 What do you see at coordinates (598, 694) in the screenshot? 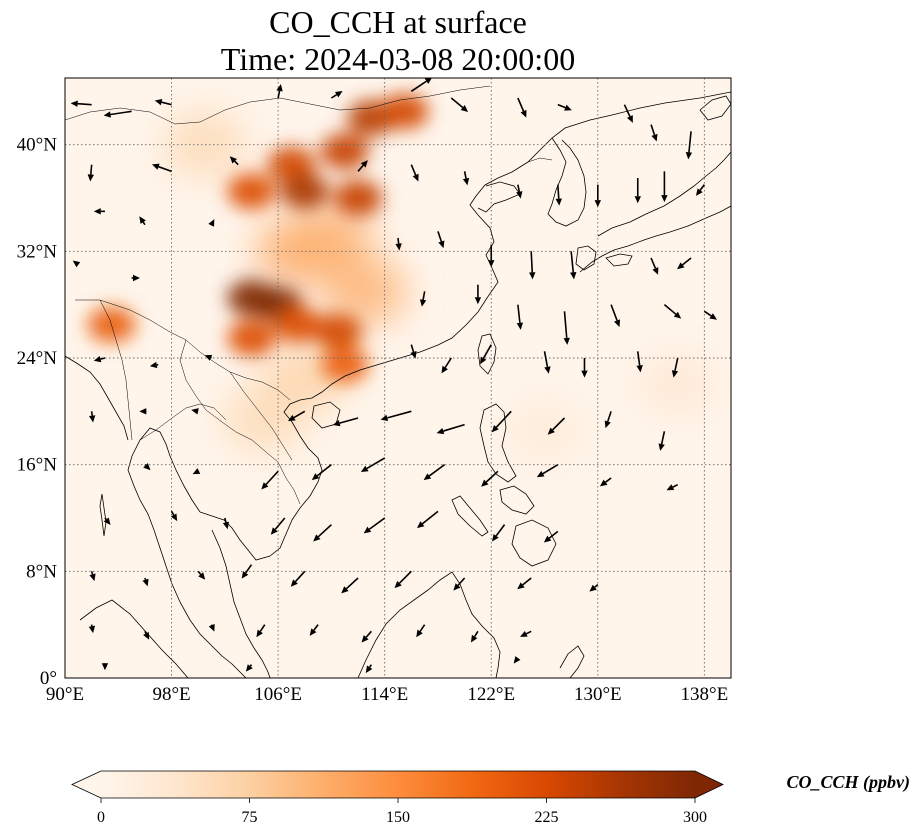
I see `x-tick-label: 130°E` at bounding box center [598, 694].